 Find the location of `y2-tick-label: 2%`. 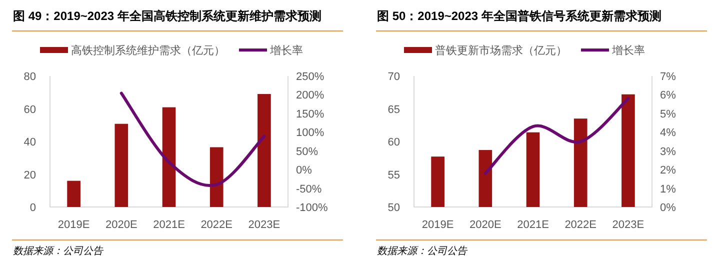

y2-tick-label: 2% is located at coordinates (668, 170).